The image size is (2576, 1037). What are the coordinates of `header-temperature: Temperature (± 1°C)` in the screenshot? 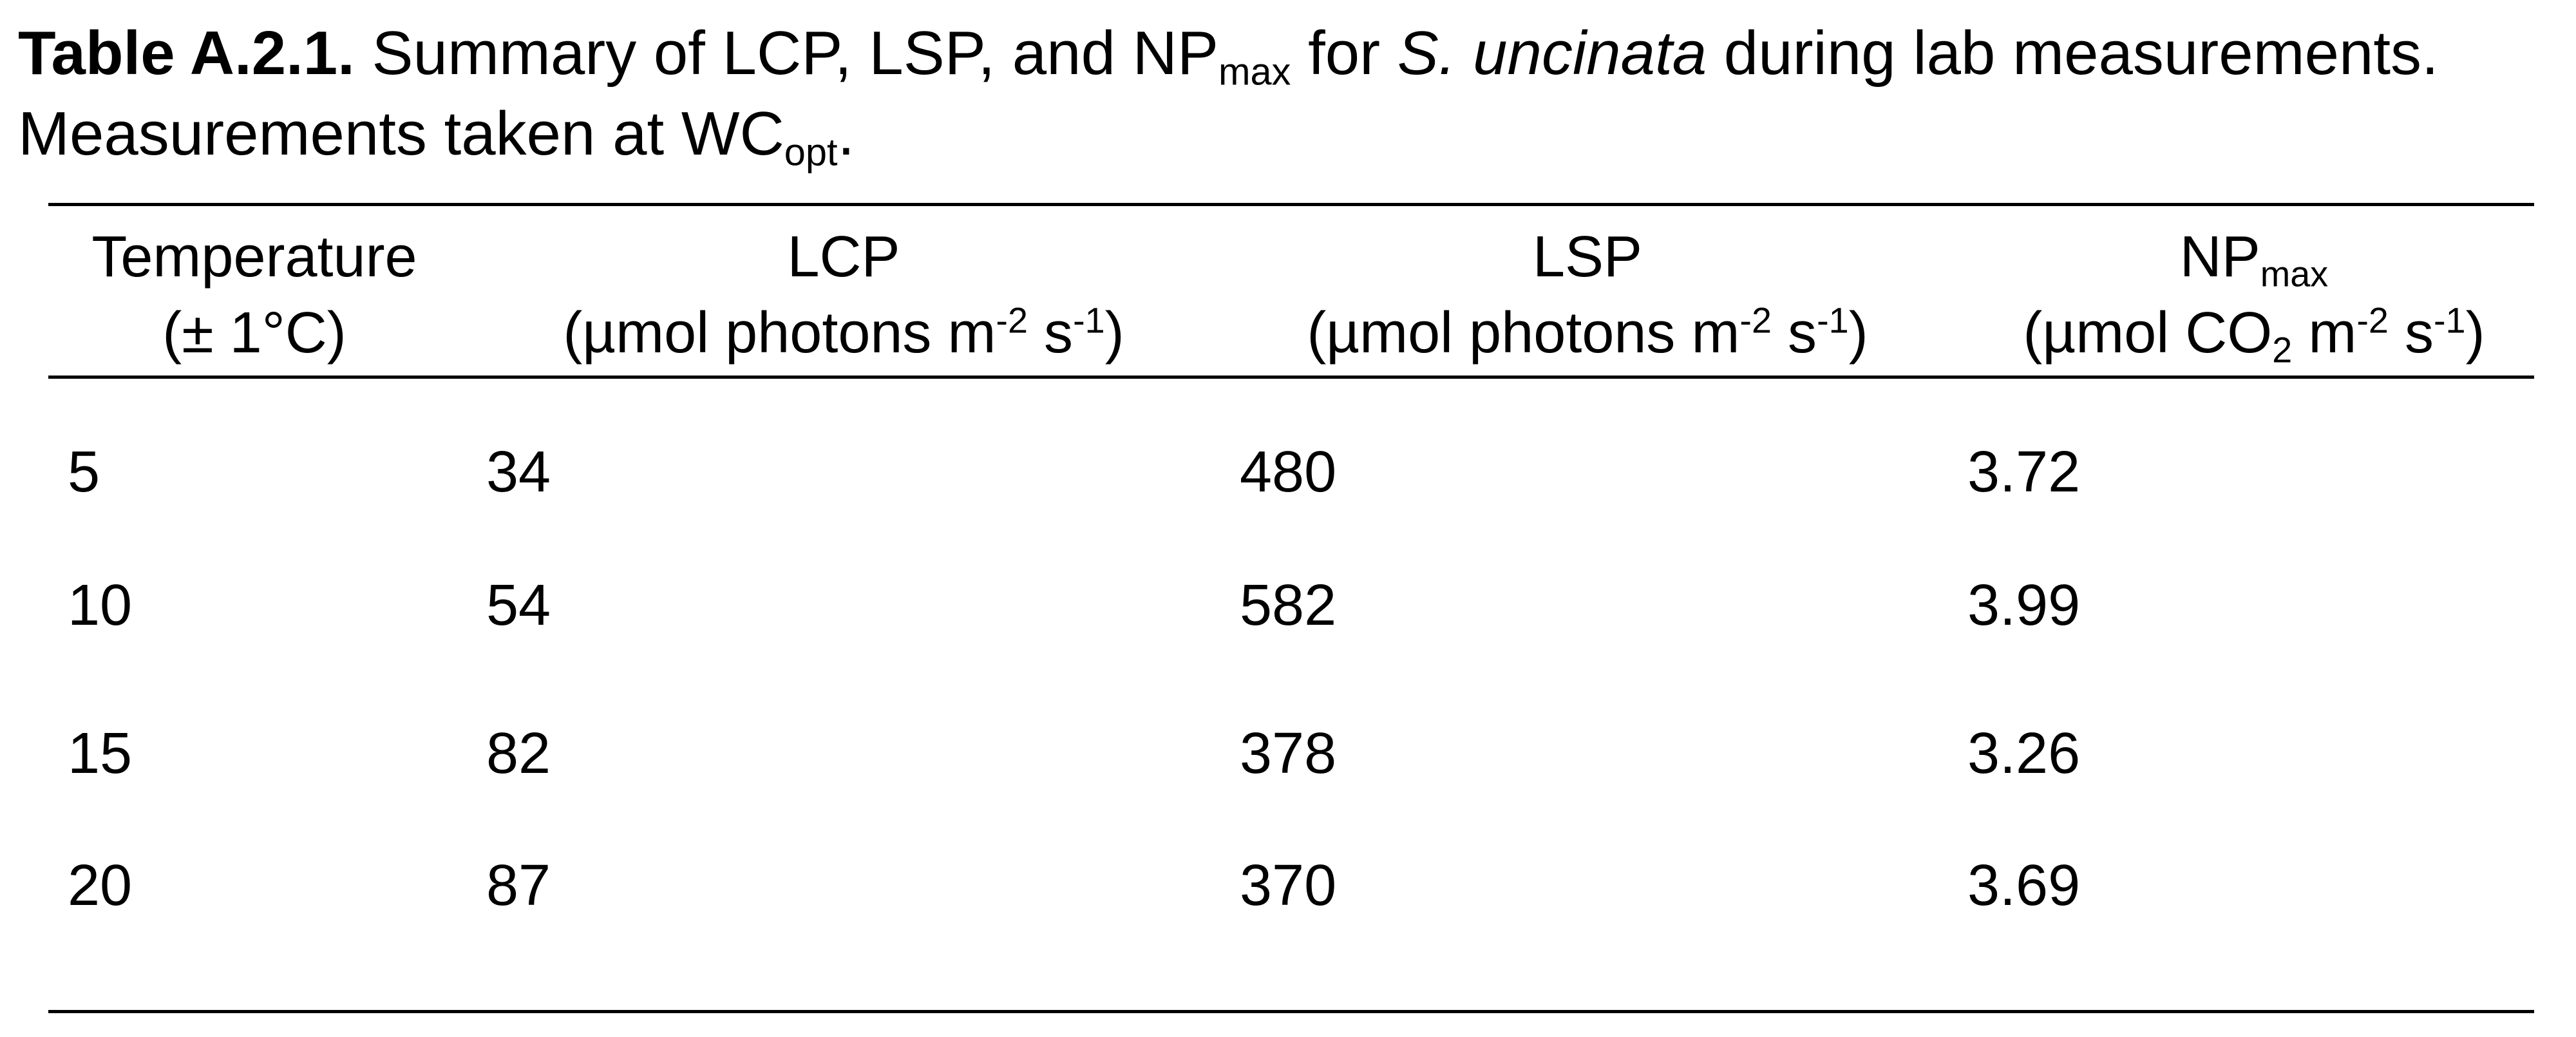 It's located at (255, 295).